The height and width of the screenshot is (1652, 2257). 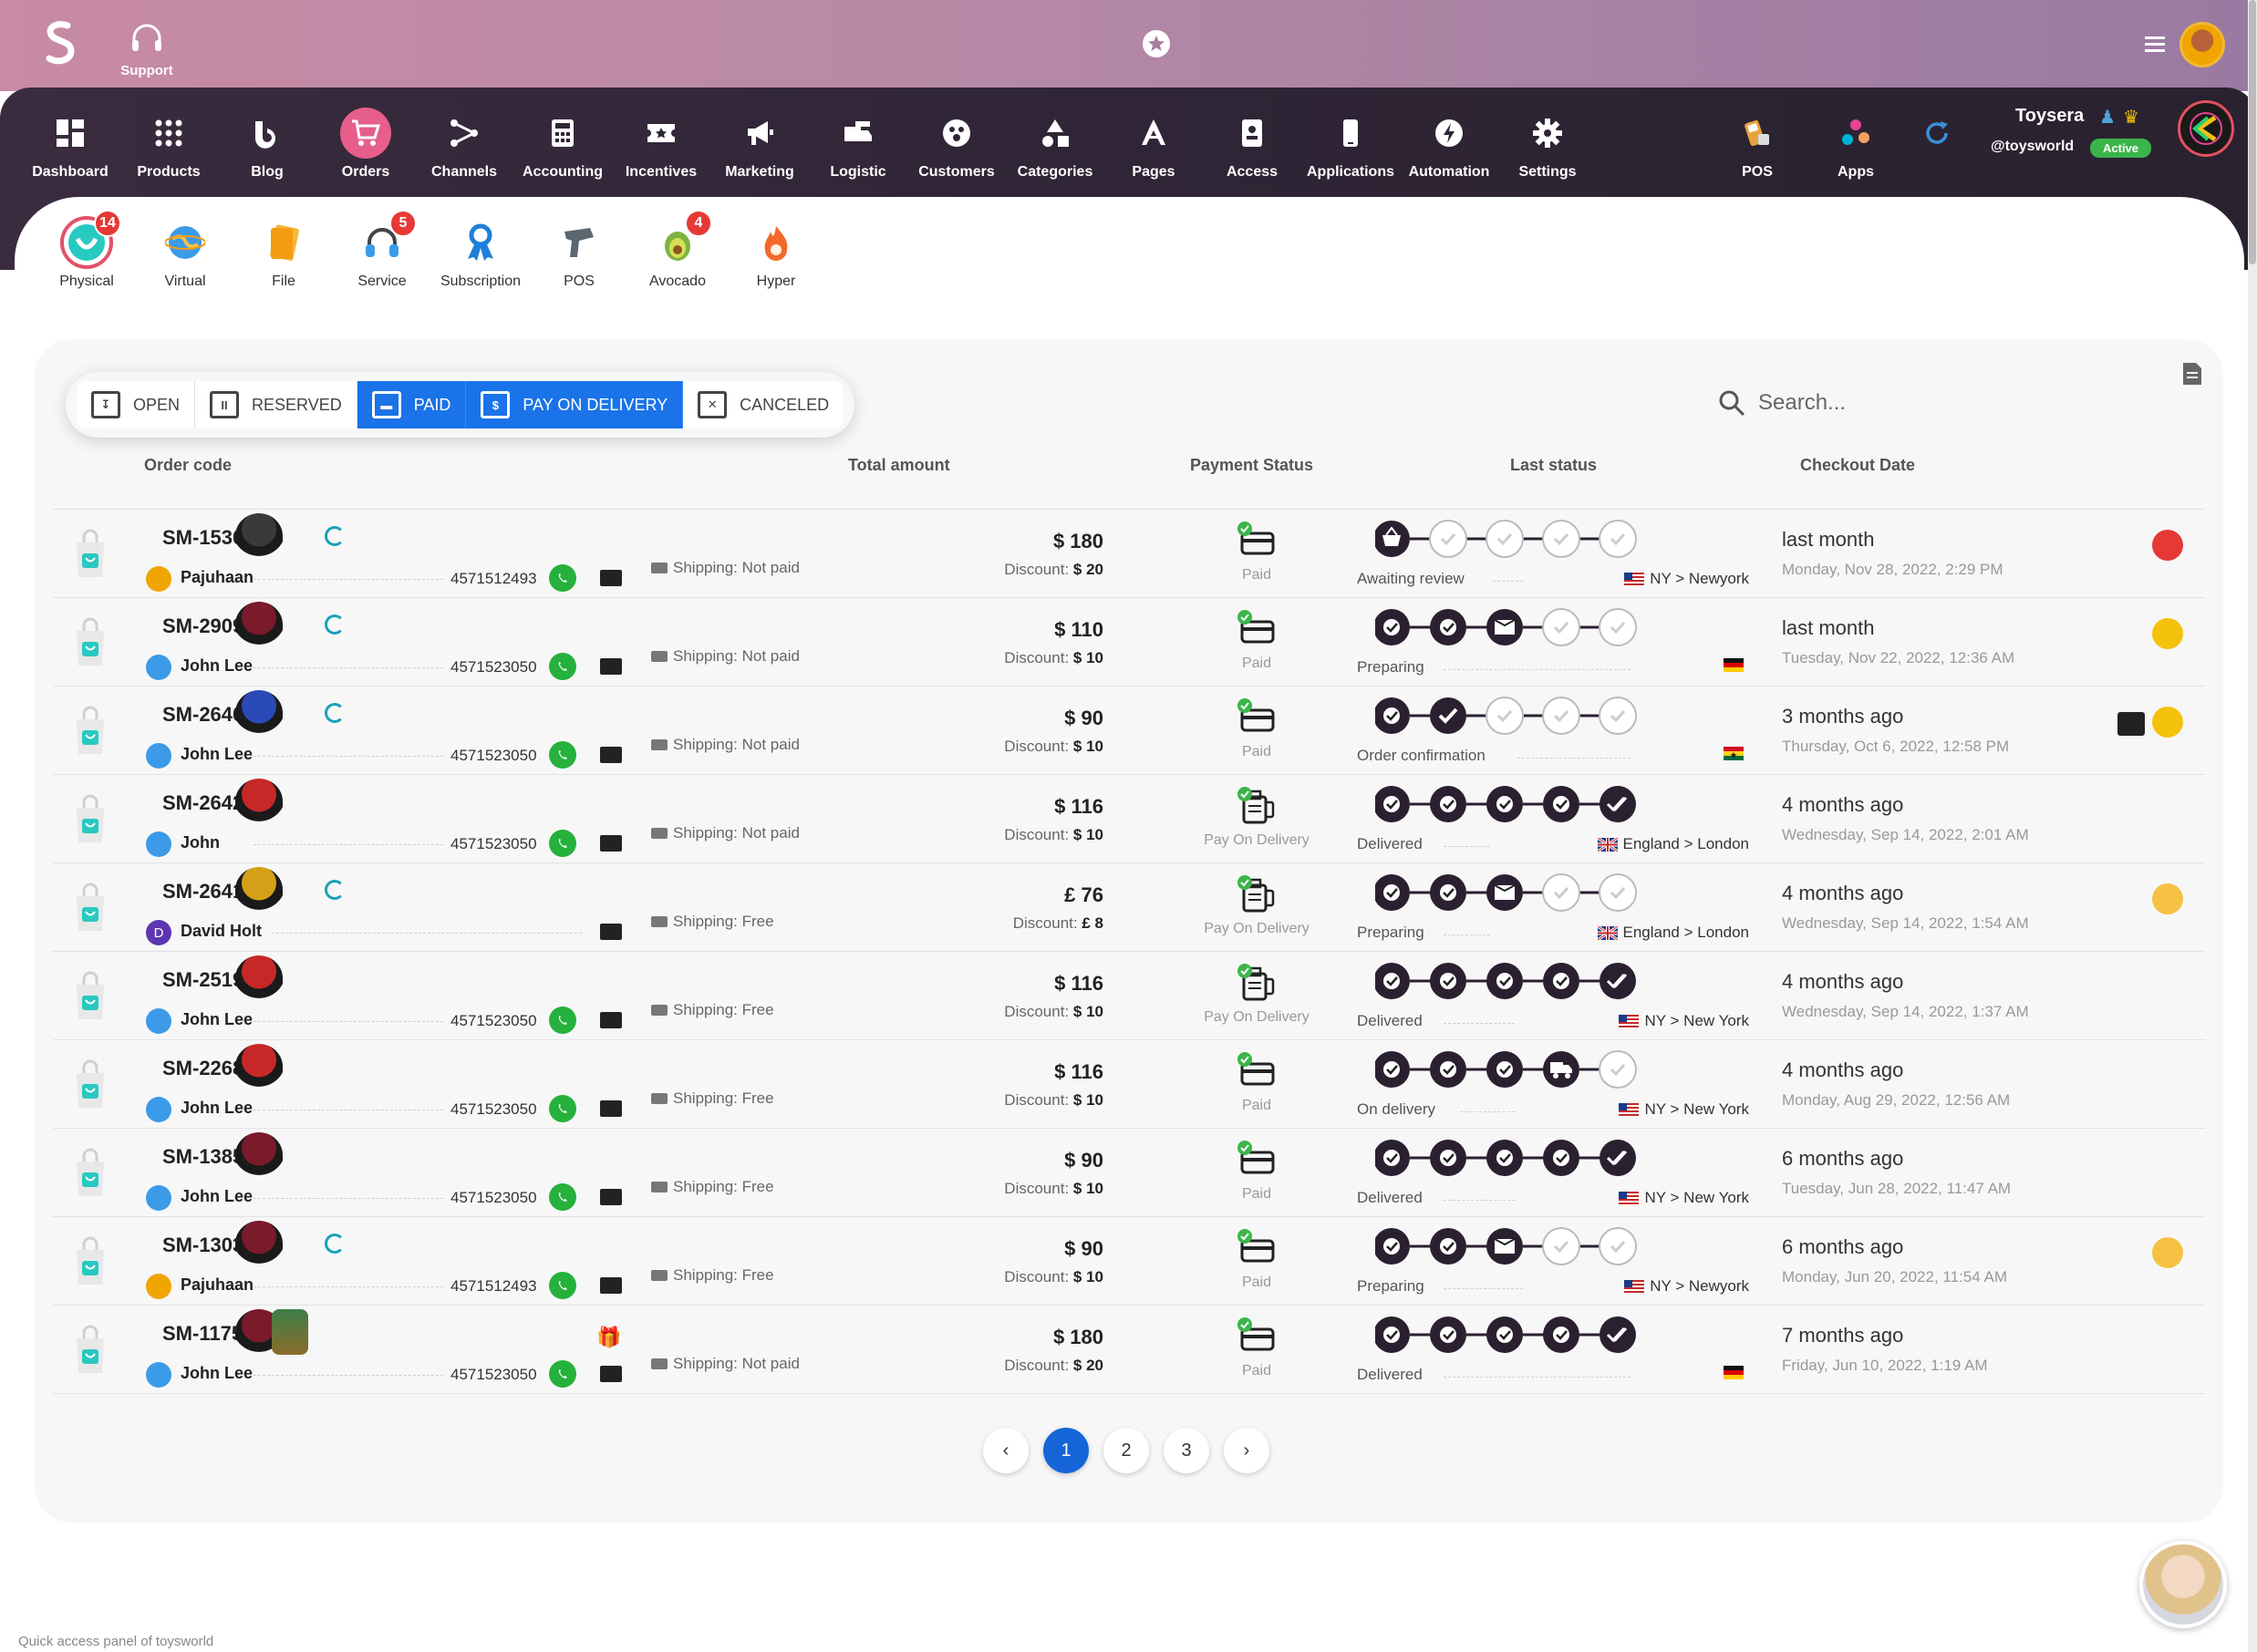 What do you see at coordinates (899, 465) in the screenshot?
I see `col-total-amount: Total amount` at bounding box center [899, 465].